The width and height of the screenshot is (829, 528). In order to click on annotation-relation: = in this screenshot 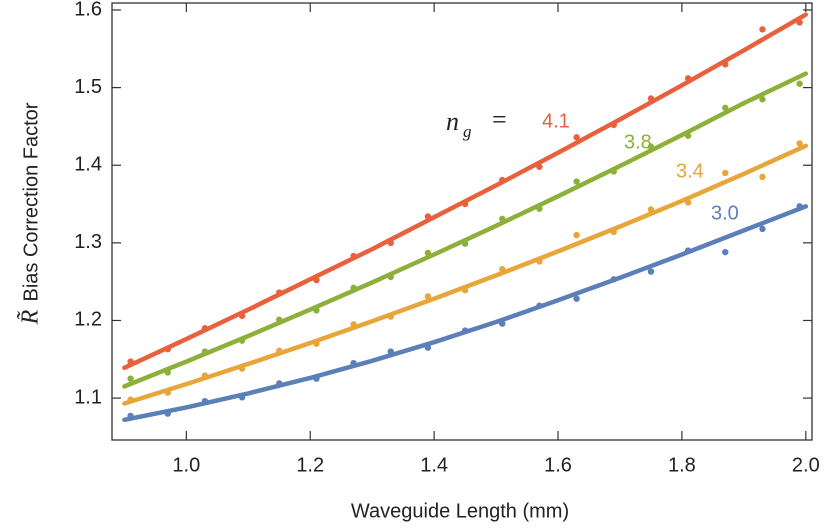, I will do `click(499, 119)`.